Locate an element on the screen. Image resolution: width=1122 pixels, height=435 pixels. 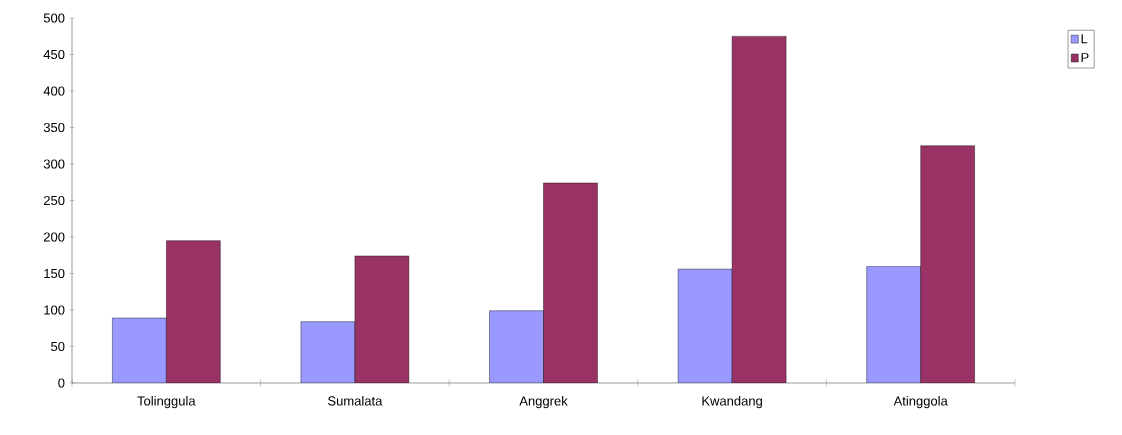
y-tick-label: 500 is located at coordinates (54, 18).